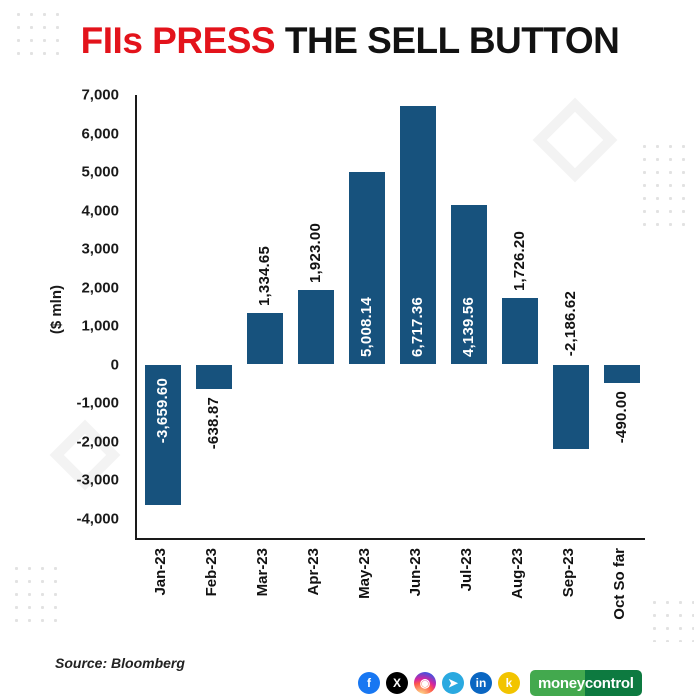 Image resolution: width=700 pixels, height=700 pixels. I want to click on y-tick-label: 0, so click(114, 364).